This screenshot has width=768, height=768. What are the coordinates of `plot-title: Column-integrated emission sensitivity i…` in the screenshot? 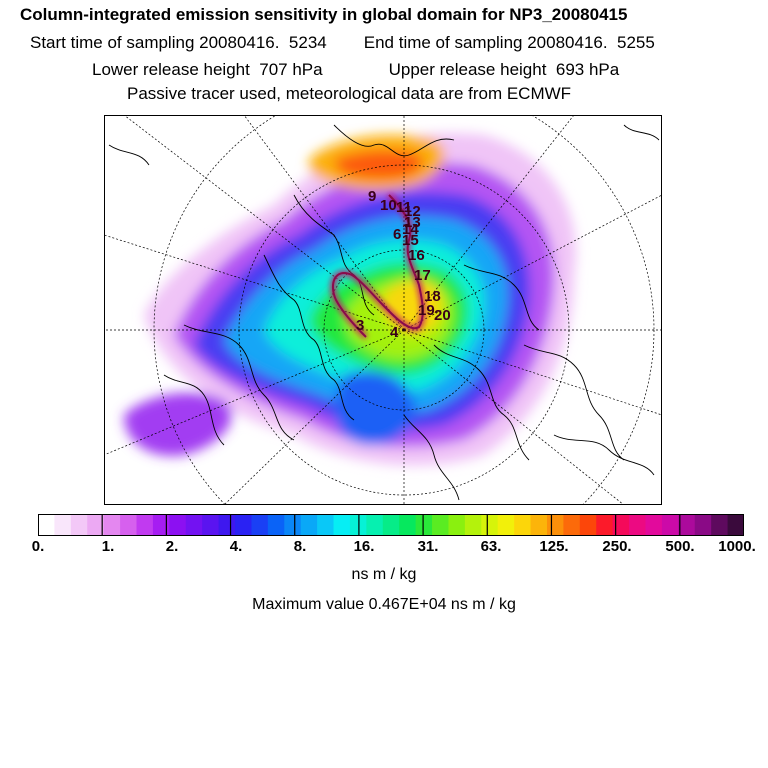 It's located at (324, 14).